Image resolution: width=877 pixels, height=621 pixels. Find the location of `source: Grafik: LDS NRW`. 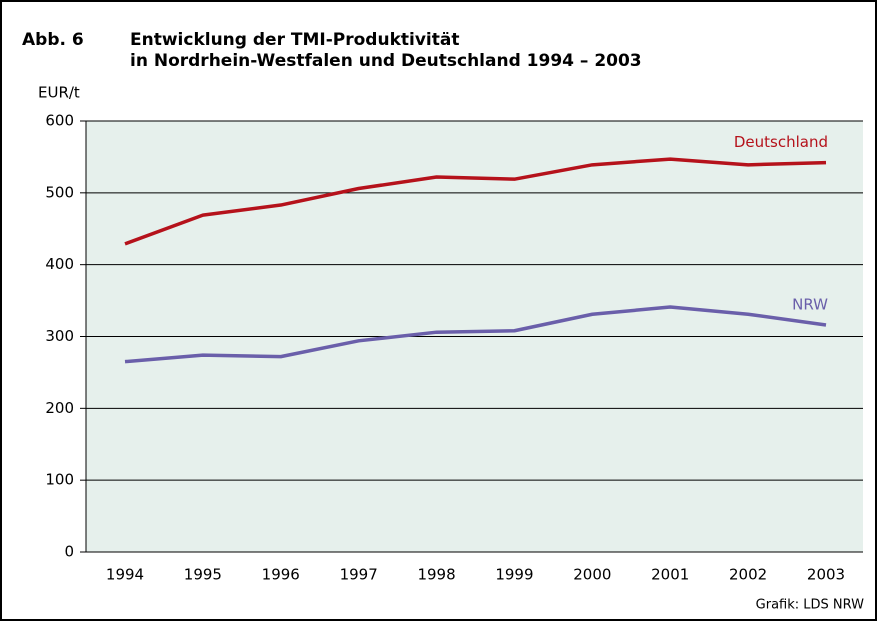

source: Grafik: LDS NRW is located at coordinates (810, 605).